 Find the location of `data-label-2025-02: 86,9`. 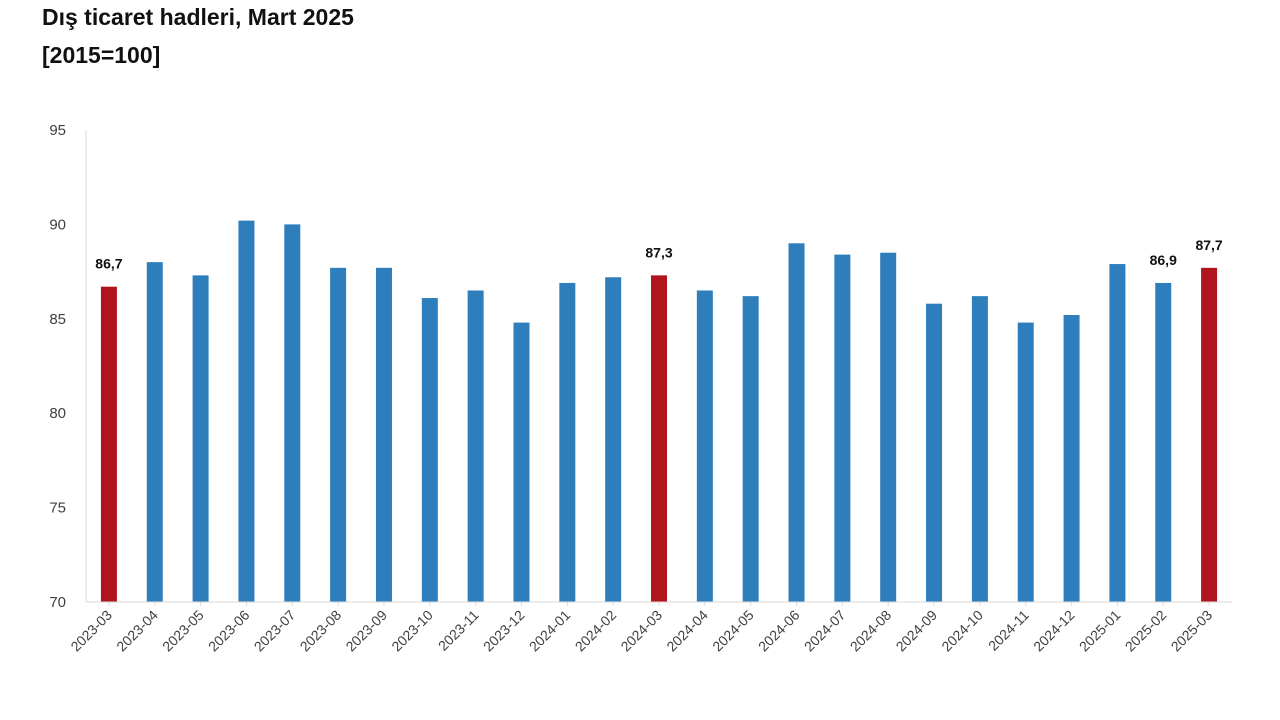

data-label-2025-02: 86,9 is located at coordinates (1163, 260).